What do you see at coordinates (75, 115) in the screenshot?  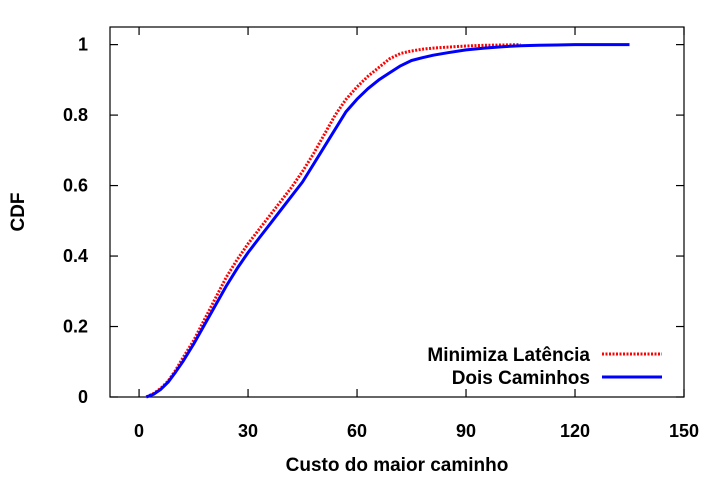 I see `y-tick-label: 0.8` at bounding box center [75, 115].